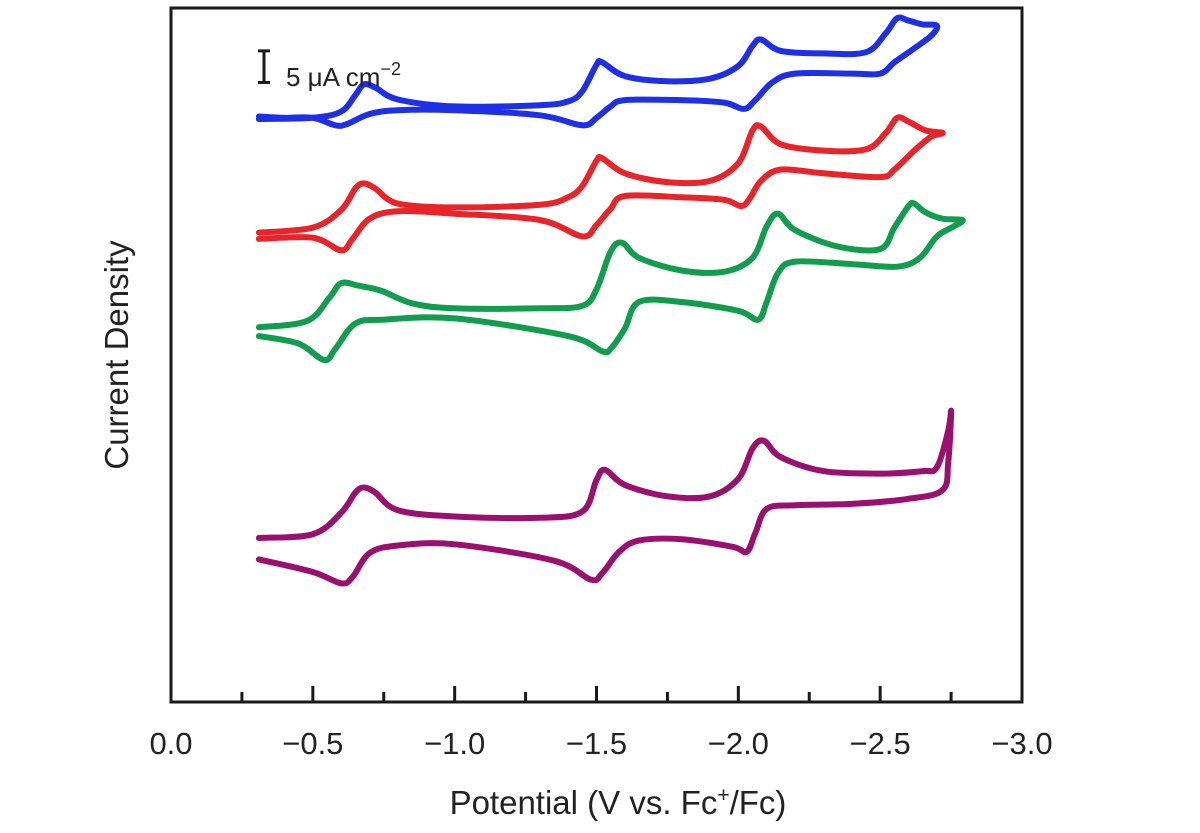 This screenshot has height=833, width=1200. Describe the element at coordinates (312, 743) in the screenshot. I see `x-tick-label: −0.5` at that location.